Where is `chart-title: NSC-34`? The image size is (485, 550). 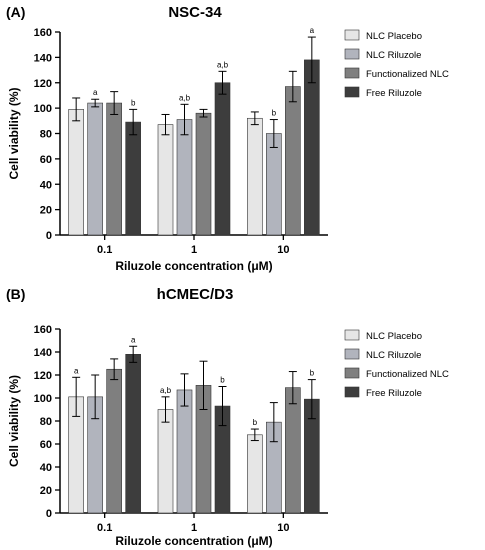
chart-title: NSC-34 is located at coordinates (195, 12).